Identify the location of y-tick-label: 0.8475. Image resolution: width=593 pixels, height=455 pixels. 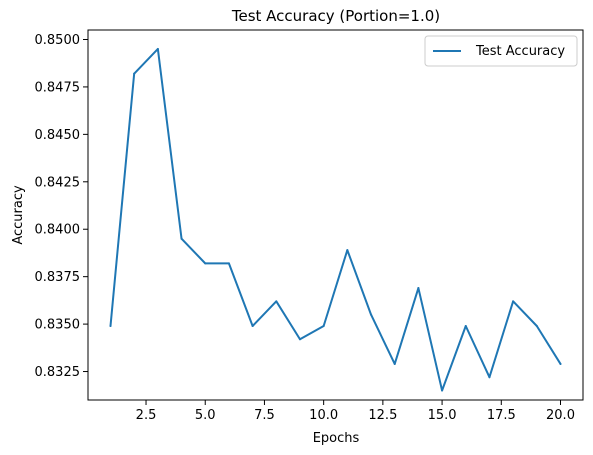
(58, 87).